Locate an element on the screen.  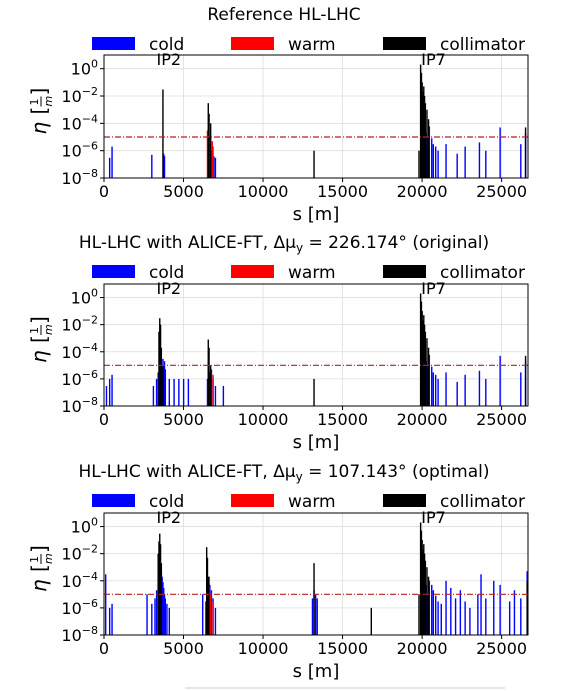
y-label-eta: η is located at coordinates (39, 128).